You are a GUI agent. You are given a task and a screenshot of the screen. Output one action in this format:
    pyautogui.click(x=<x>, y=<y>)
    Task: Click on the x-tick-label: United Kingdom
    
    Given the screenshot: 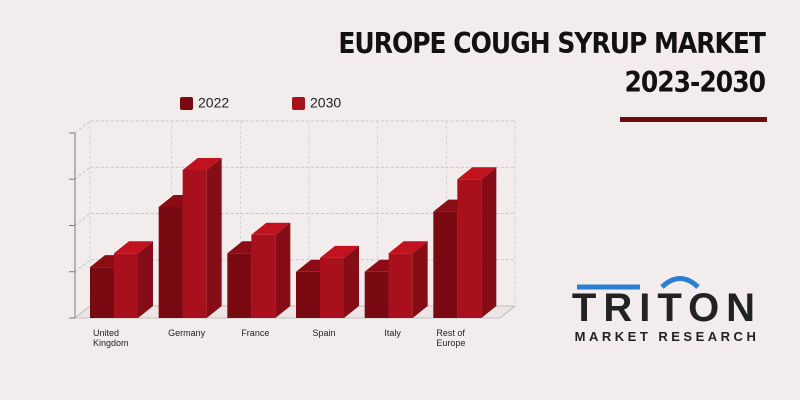 What is the action you would take?
    pyautogui.click(x=111, y=338)
    